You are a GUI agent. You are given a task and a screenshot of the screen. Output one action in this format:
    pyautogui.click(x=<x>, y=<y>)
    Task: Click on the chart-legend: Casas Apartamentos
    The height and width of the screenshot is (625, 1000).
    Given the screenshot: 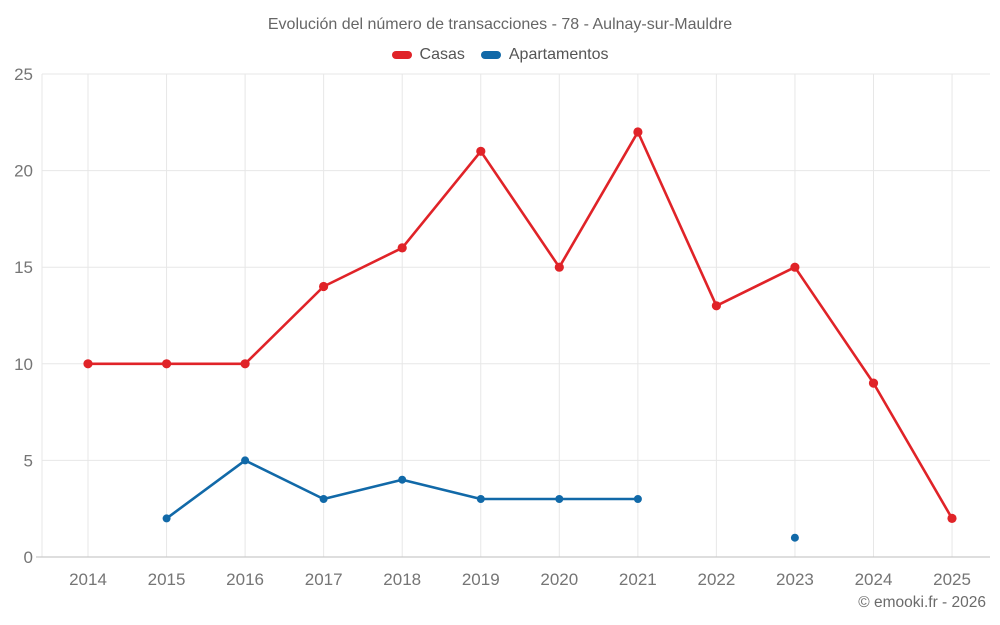 What is the action you would take?
    pyautogui.click(x=500, y=55)
    